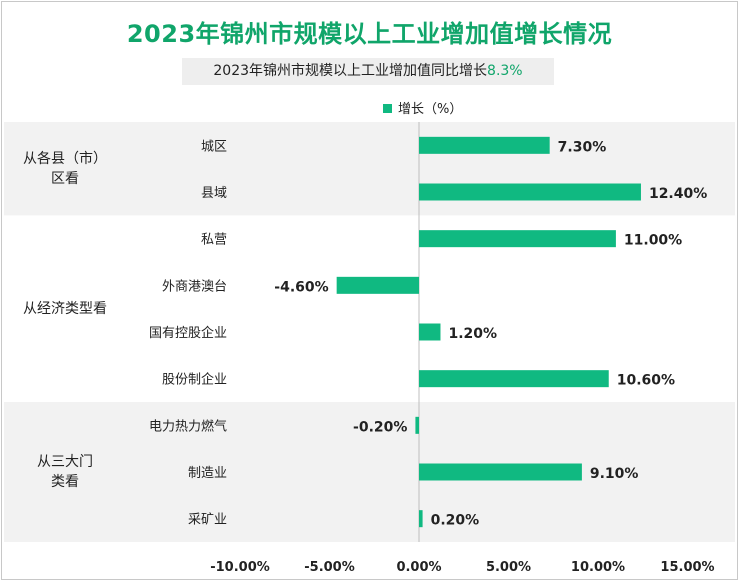 This screenshot has width=739, height=581. What do you see at coordinates (301, 287) in the screenshot?
I see `data-label: -4.60%` at bounding box center [301, 287].